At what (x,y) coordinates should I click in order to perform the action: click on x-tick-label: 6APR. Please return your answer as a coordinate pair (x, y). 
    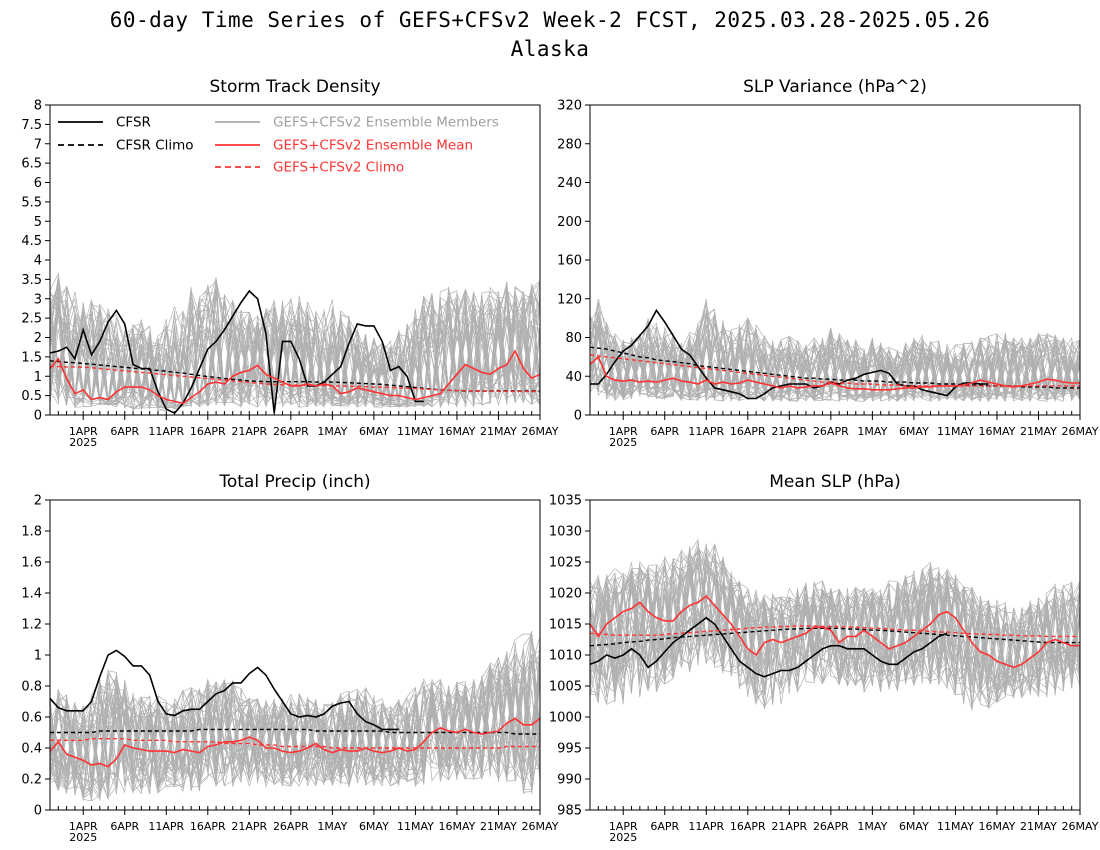
    Looking at the image, I should click on (124, 826).